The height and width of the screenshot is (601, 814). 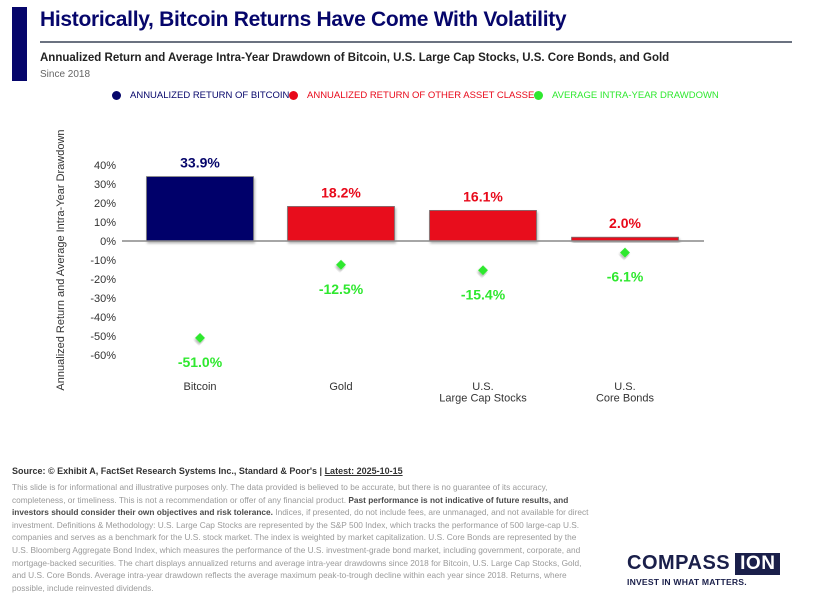 I want to click on legend-item-other: ANNUALIZED RETURN OF OTHER ASSET CLASSES, so click(x=415, y=95).